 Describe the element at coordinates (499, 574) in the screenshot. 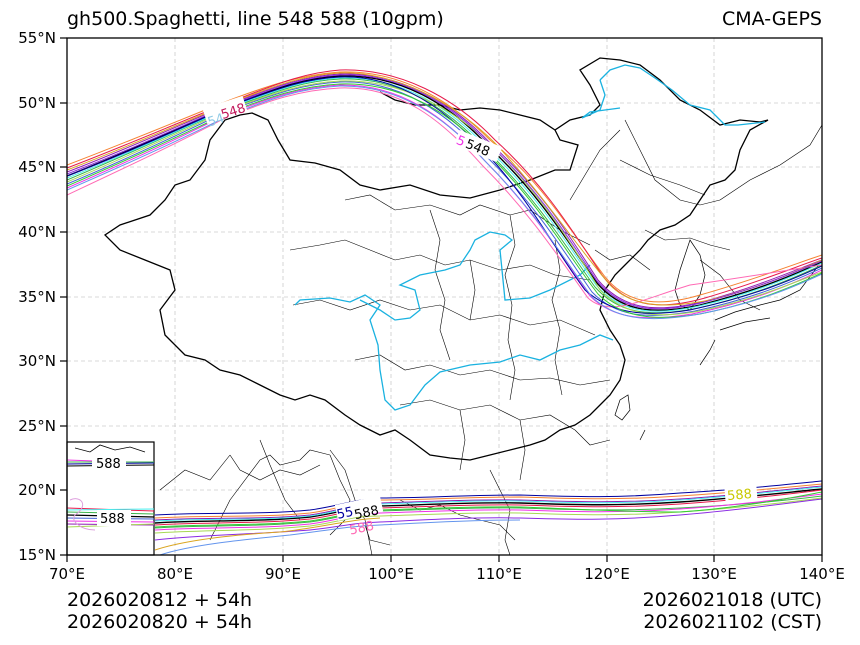

I see `lon-tick-label: 110°E` at that location.